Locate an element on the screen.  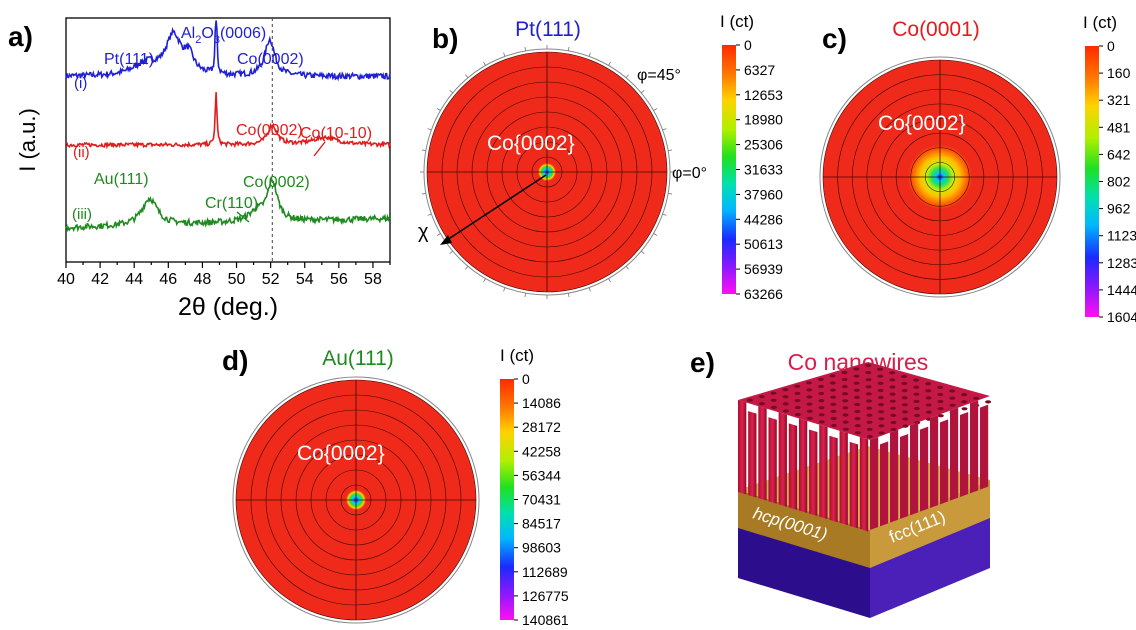
xrd-plot-frame is located at coordinates (228, 140).